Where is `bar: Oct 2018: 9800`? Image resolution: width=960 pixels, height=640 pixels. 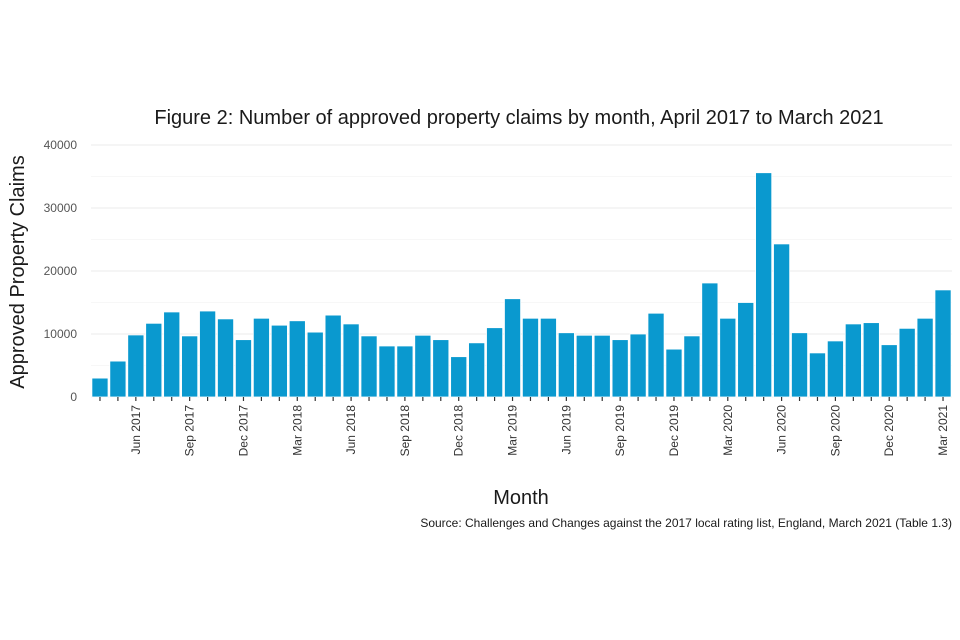 bar: Oct 2018: 9800 is located at coordinates (423, 366).